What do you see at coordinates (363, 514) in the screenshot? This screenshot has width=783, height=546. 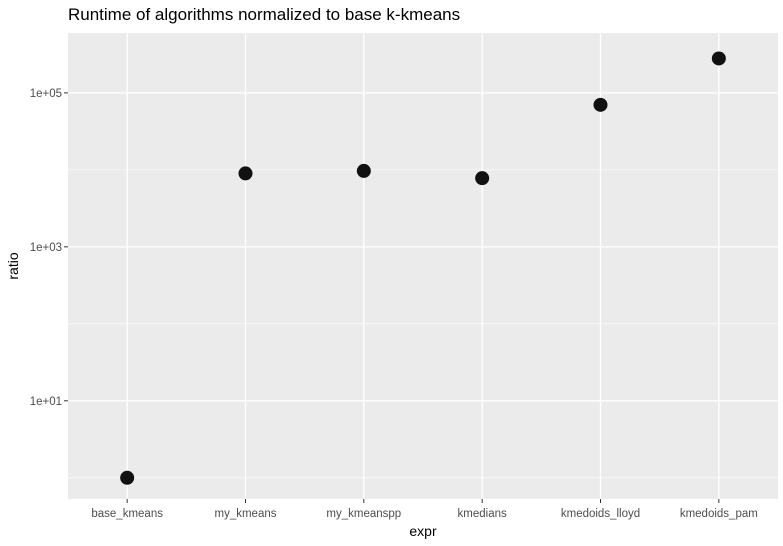 I see `x-tick-label: my_kmeanspp` at bounding box center [363, 514].